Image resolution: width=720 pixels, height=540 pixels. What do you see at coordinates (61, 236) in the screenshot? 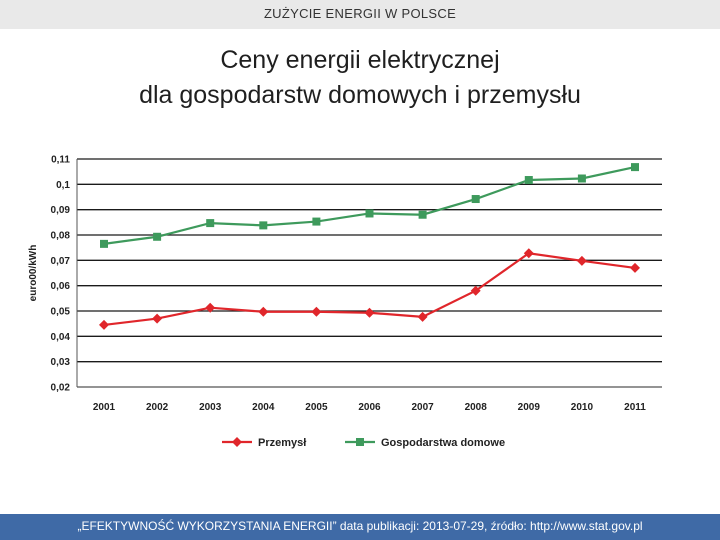
I see `y-tick-label: 0,08` at bounding box center [61, 236].